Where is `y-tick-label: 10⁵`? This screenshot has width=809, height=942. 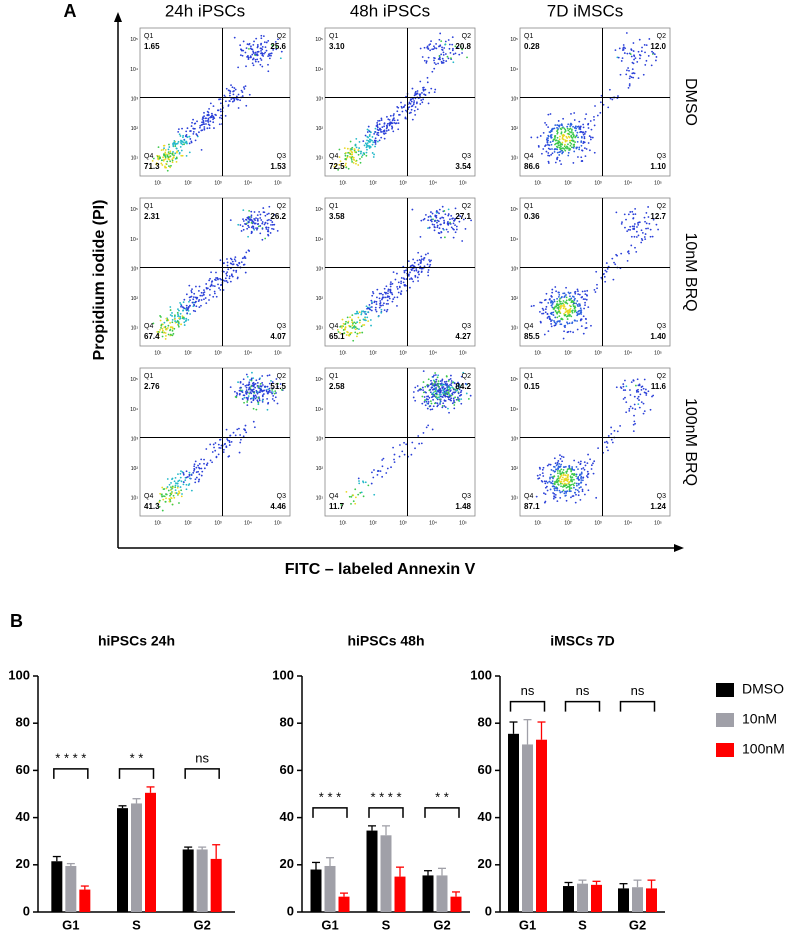 y-tick-label: 10⁵ is located at coordinates (319, 210).